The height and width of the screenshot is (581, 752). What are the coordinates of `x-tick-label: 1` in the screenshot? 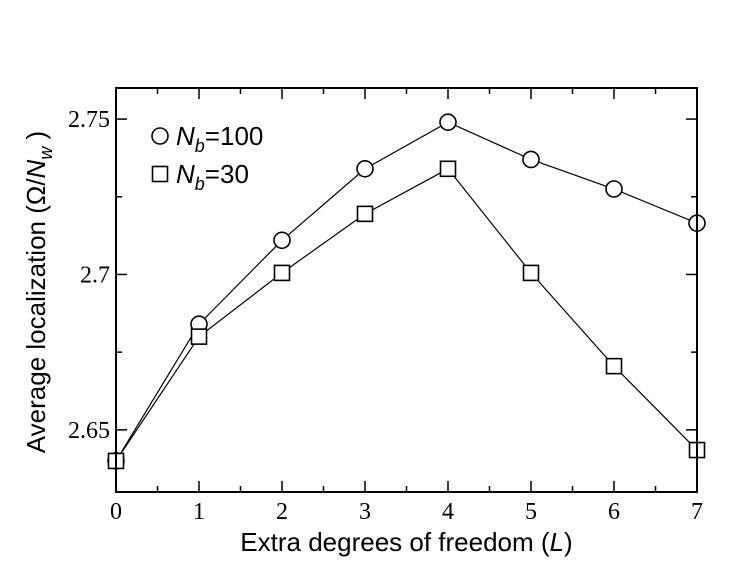 It's located at (199, 512).